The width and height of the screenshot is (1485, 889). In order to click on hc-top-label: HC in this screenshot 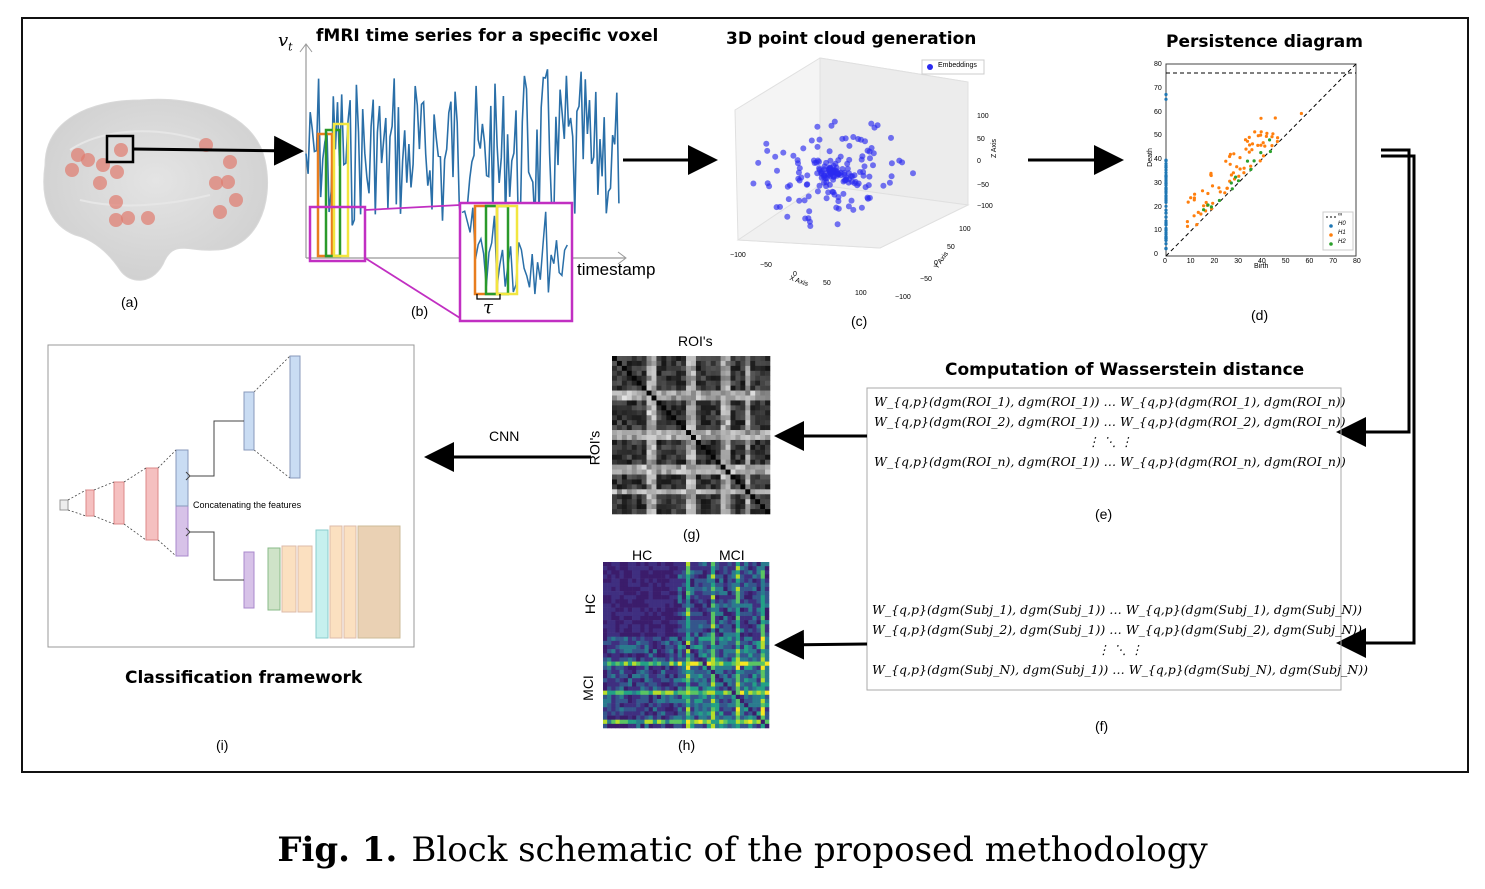, I will do `click(642, 555)`.